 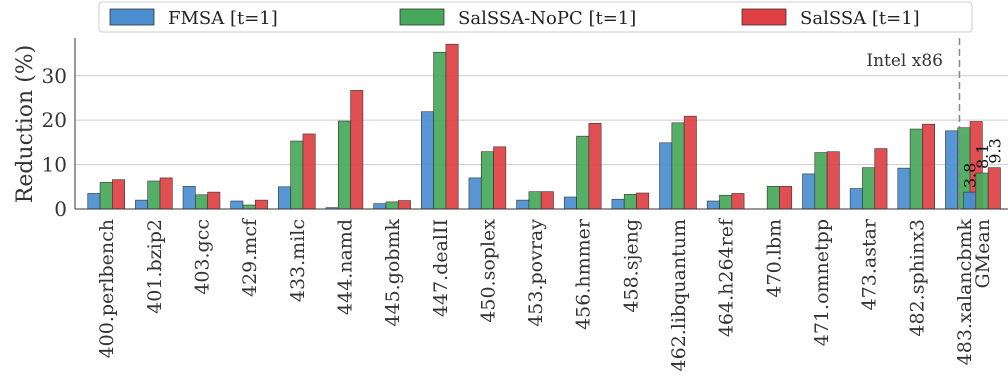 I want to click on legend-label: SalSSA [t=1], so click(x=860, y=18).